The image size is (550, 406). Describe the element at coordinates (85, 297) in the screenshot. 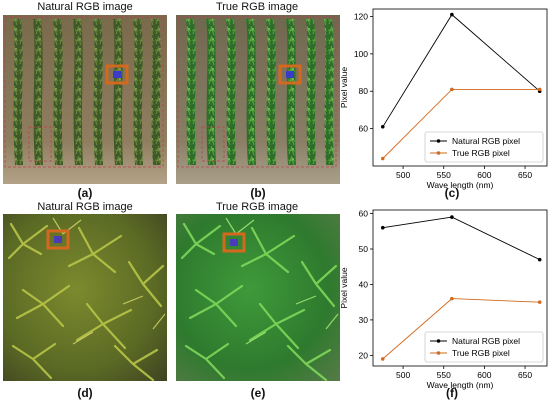

I see `closeup-natural-rgb-image` at that location.